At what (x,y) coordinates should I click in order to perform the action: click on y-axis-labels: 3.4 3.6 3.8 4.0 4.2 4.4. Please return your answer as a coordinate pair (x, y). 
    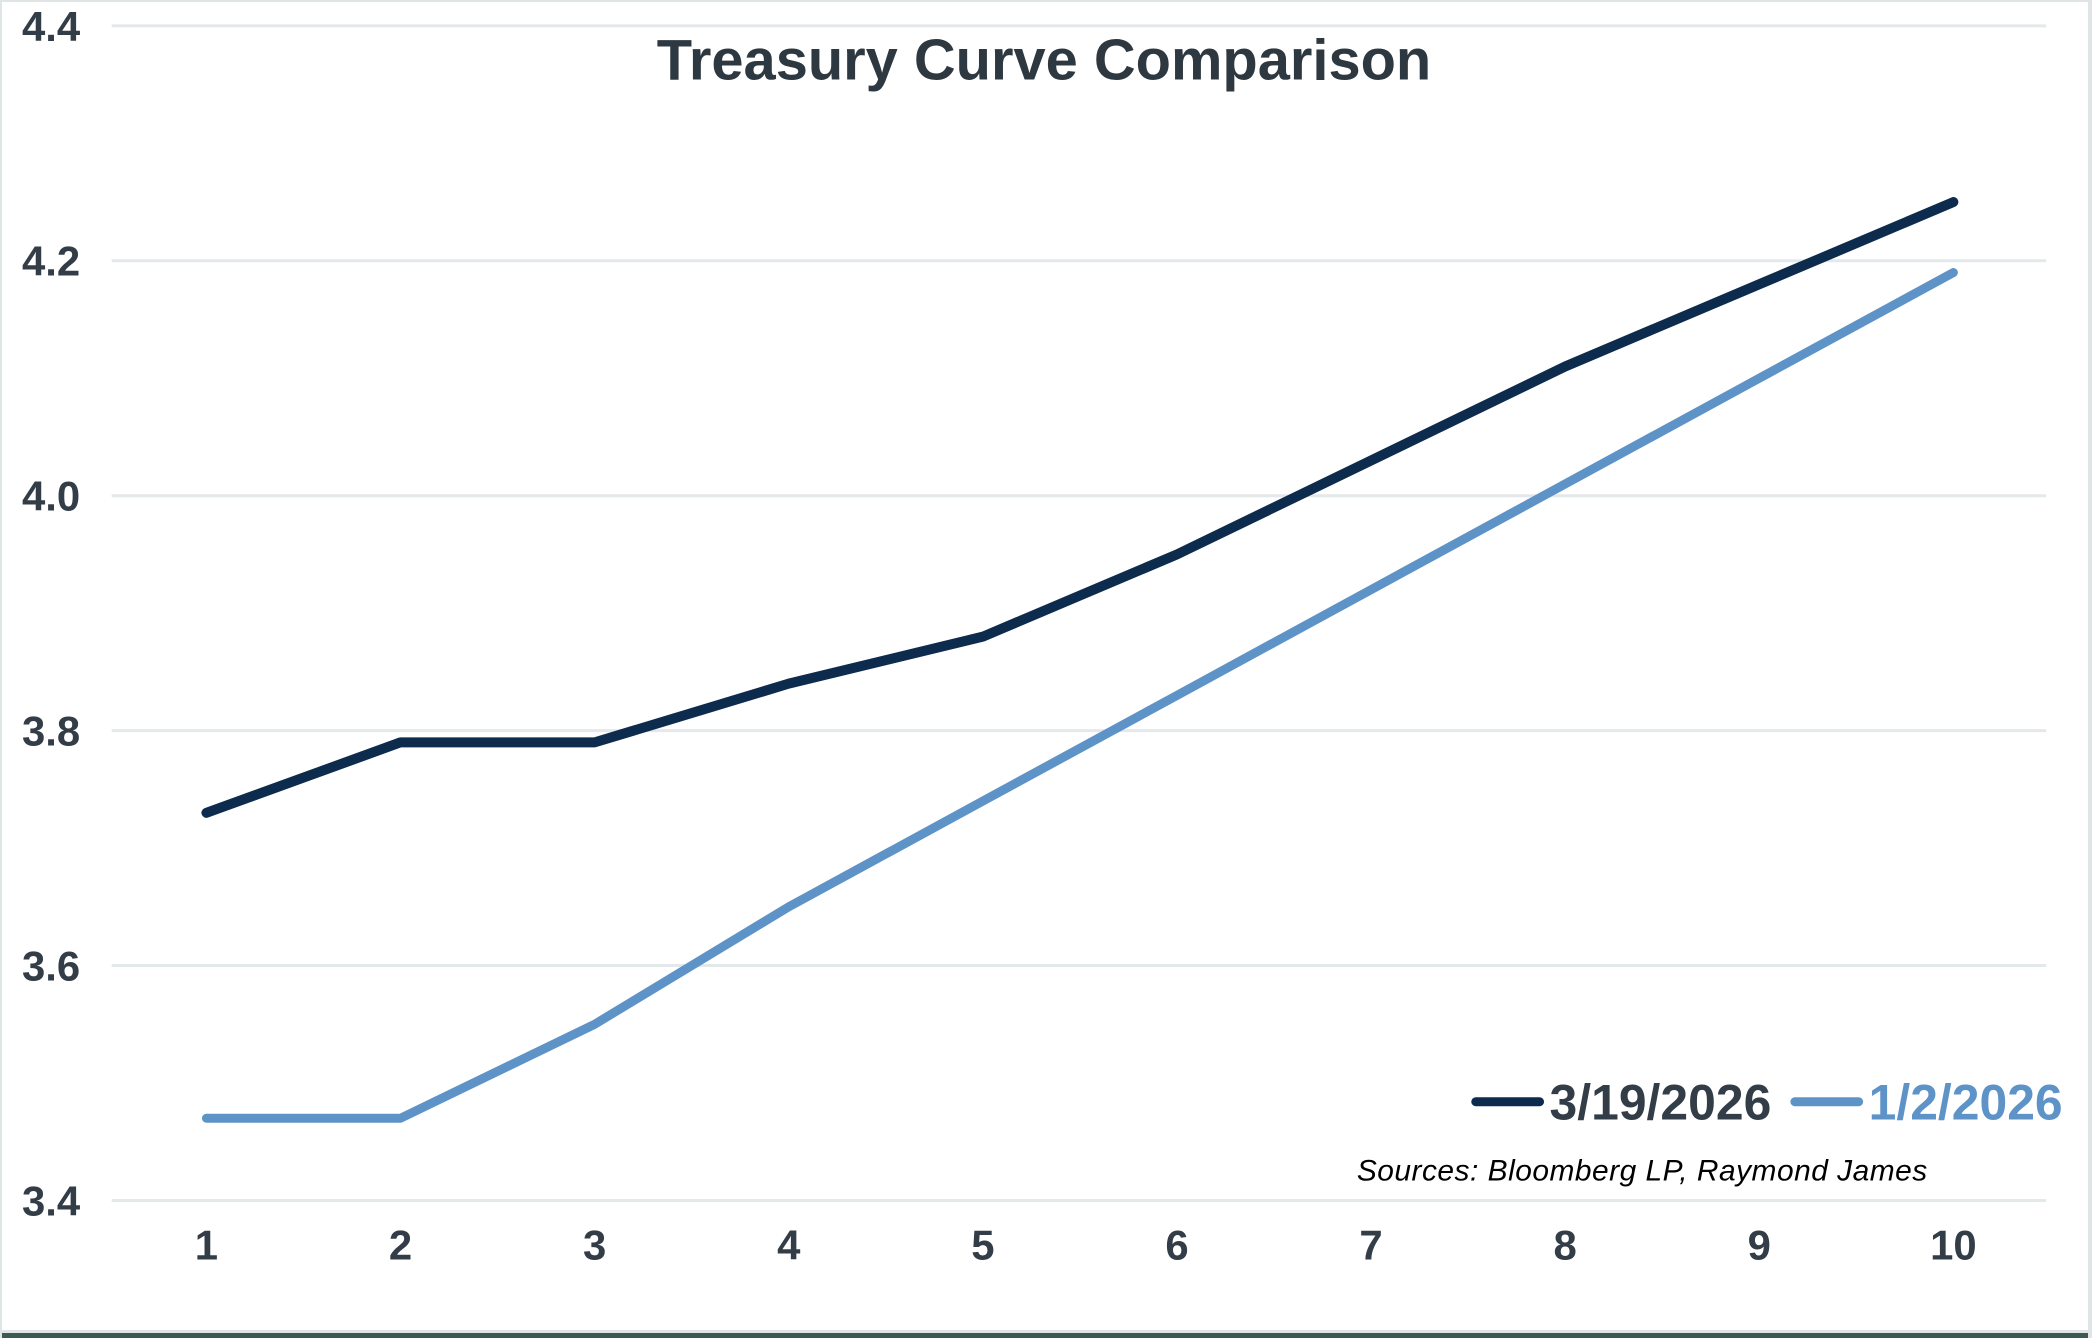
    Looking at the image, I should click on (51, 614).